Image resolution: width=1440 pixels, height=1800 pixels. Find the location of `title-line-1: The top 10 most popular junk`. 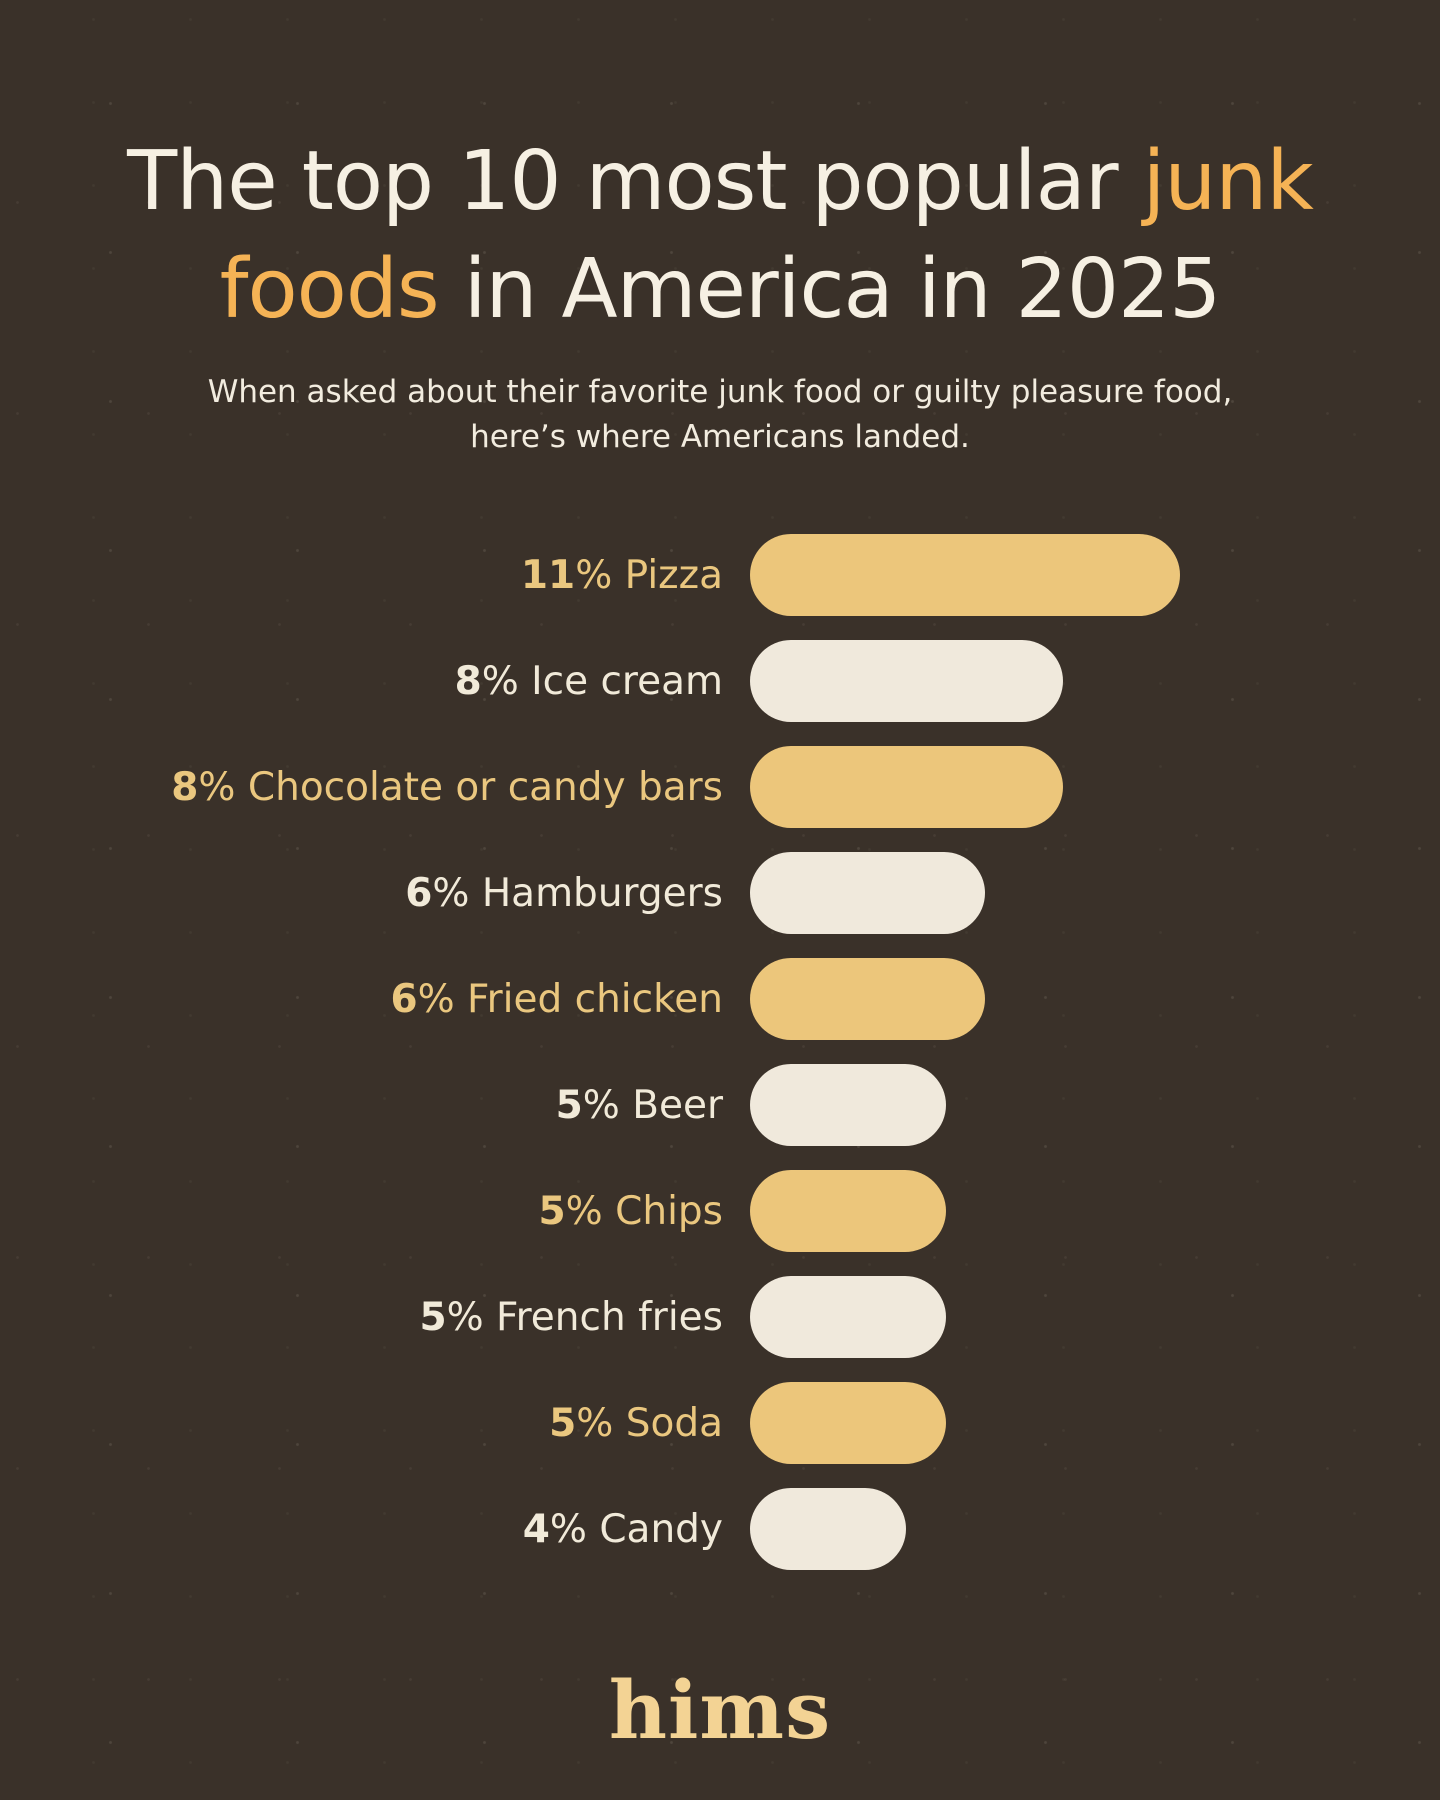

title-line-1: The top 10 most popular junk is located at coordinates (720, 182).